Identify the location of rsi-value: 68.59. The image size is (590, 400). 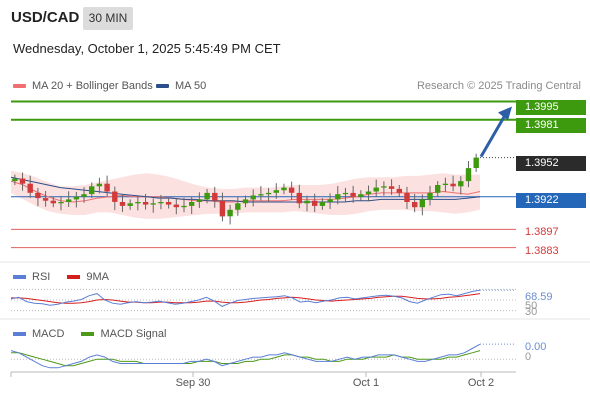
(539, 297).